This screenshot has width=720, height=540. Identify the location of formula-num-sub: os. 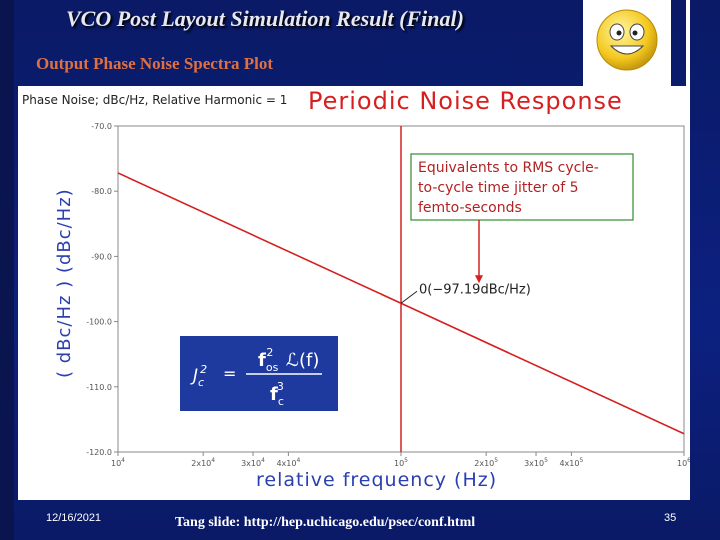
(272, 367).